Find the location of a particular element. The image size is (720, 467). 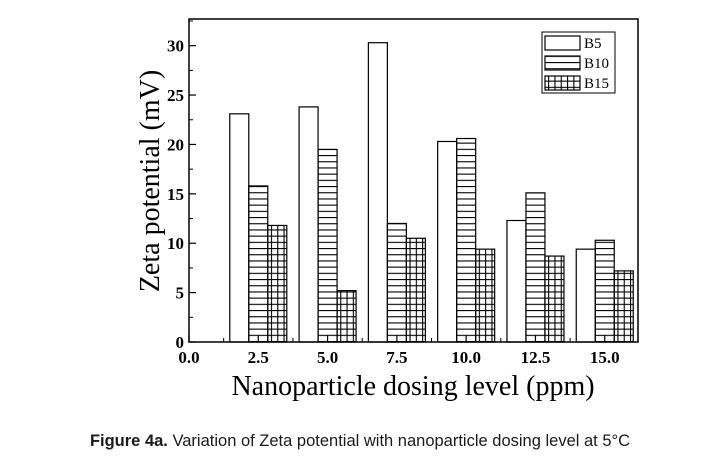

legend-label-b10: B10 is located at coordinates (596, 64).